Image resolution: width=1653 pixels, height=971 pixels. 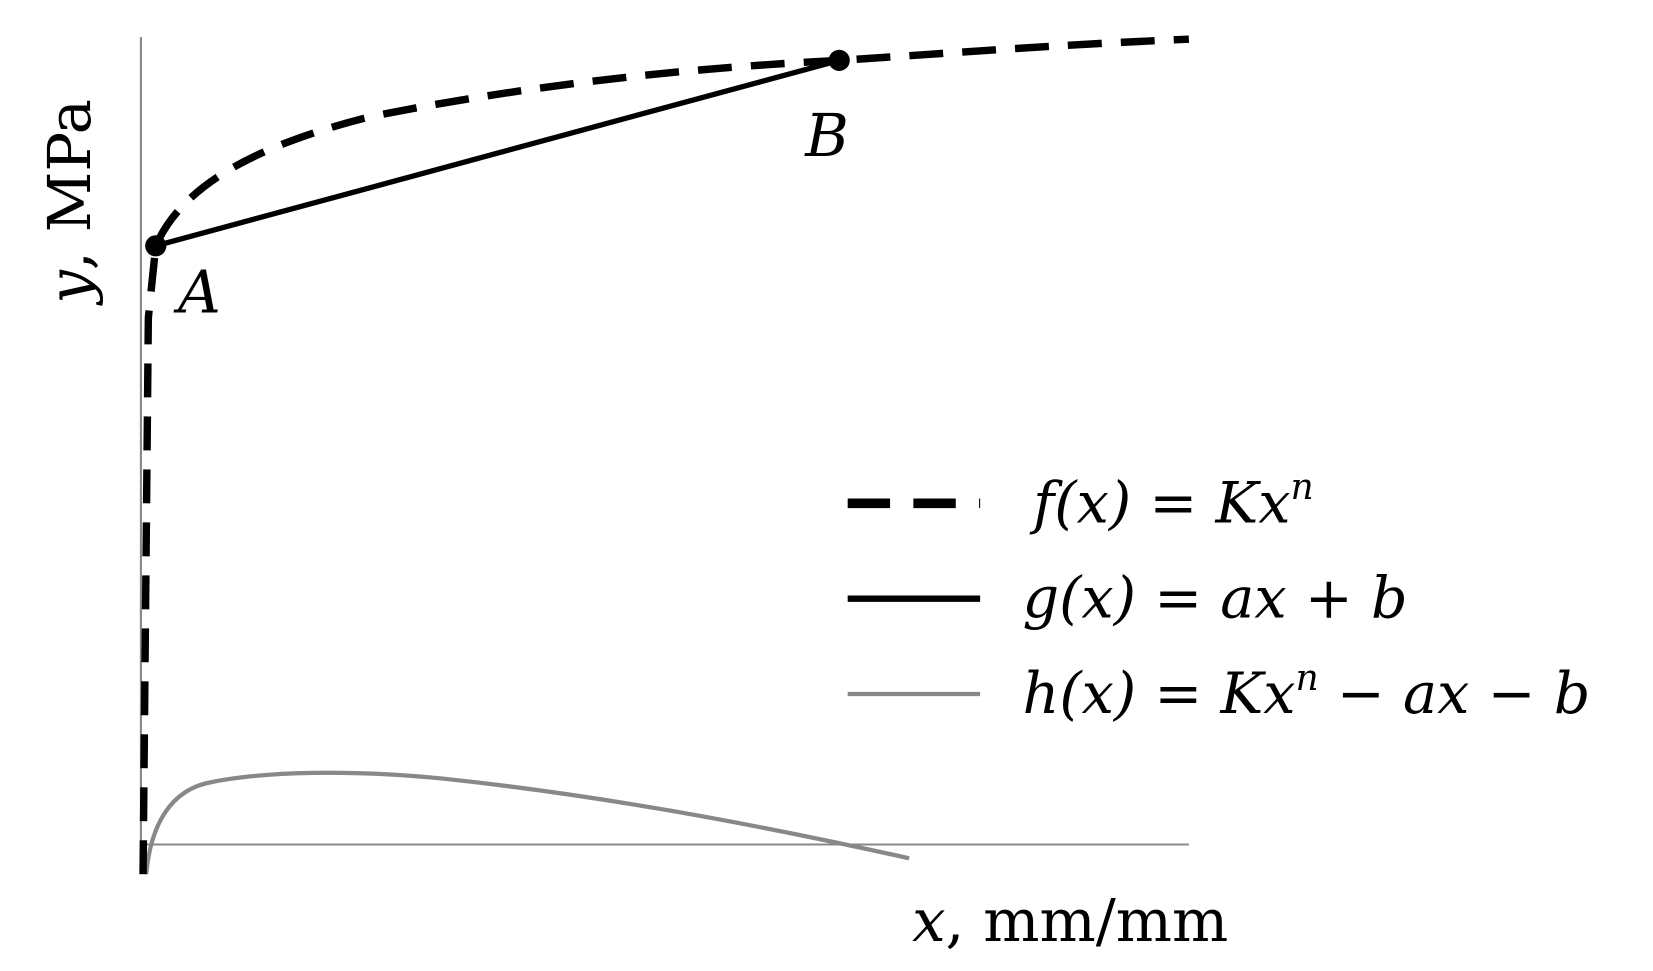 I want to click on var: x, so click(x=928, y=920).